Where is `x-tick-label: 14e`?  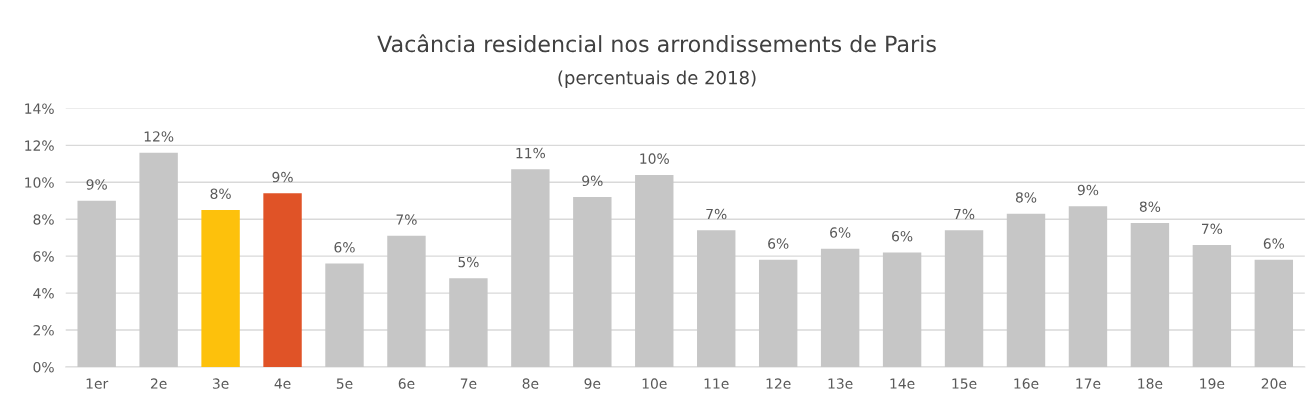
x-tick-label: 14e is located at coordinates (902, 383).